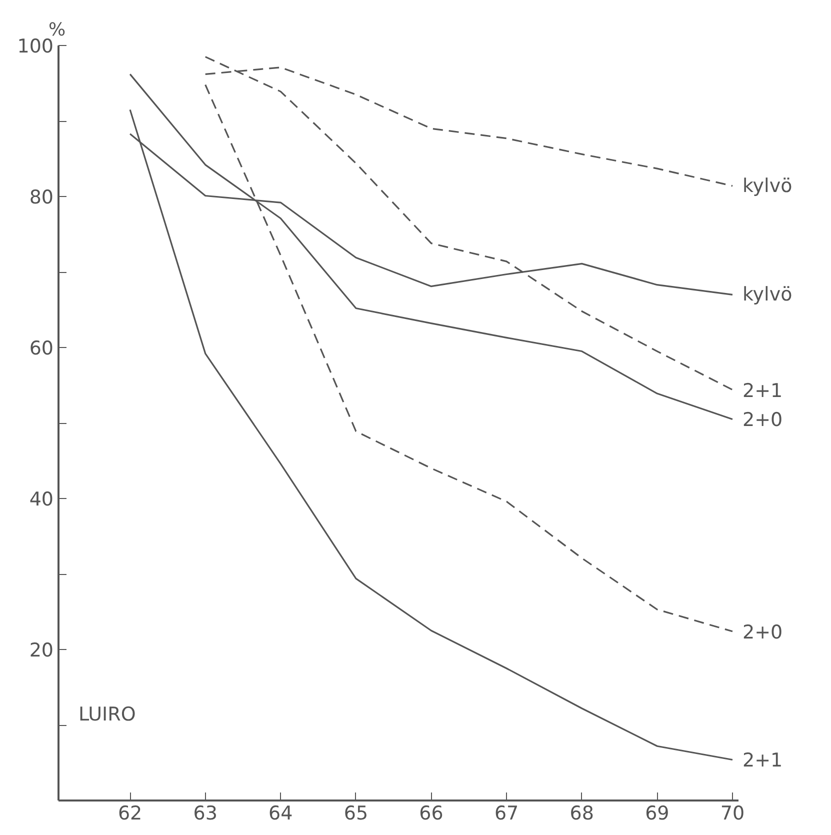 The image size is (831, 835). What do you see at coordinates (205, 813) in the screenshot?
I see `x-tick-label: 63` at bounding box center [205, 813].